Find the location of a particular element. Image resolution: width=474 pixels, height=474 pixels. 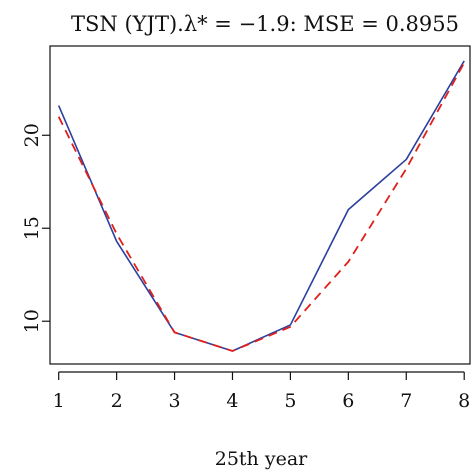

x-tick-label: 6 is located at coordinates (348, 401).